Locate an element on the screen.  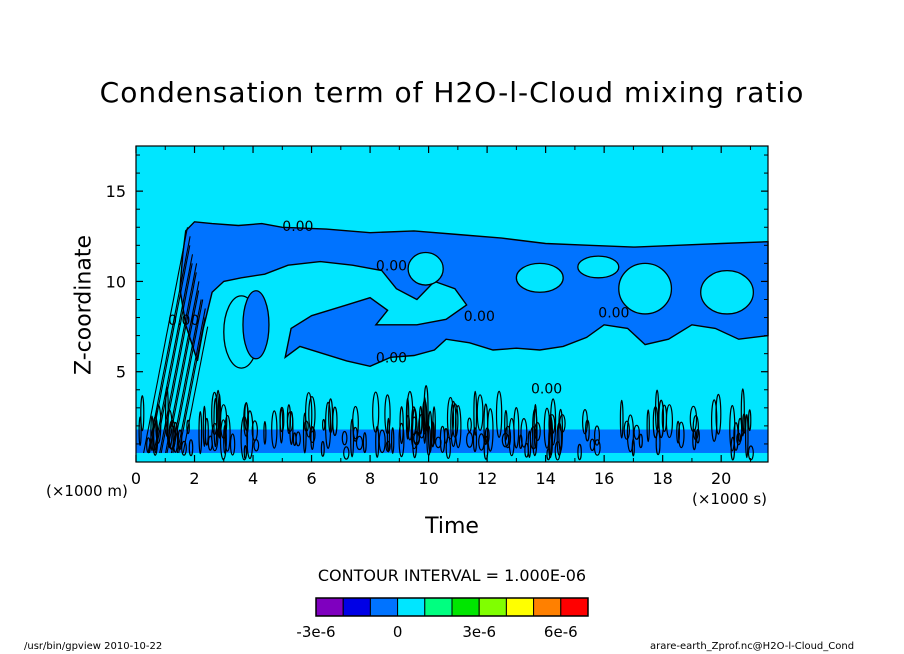
y-axis-label: Z-coordinate is located at coordinates (84, 305).